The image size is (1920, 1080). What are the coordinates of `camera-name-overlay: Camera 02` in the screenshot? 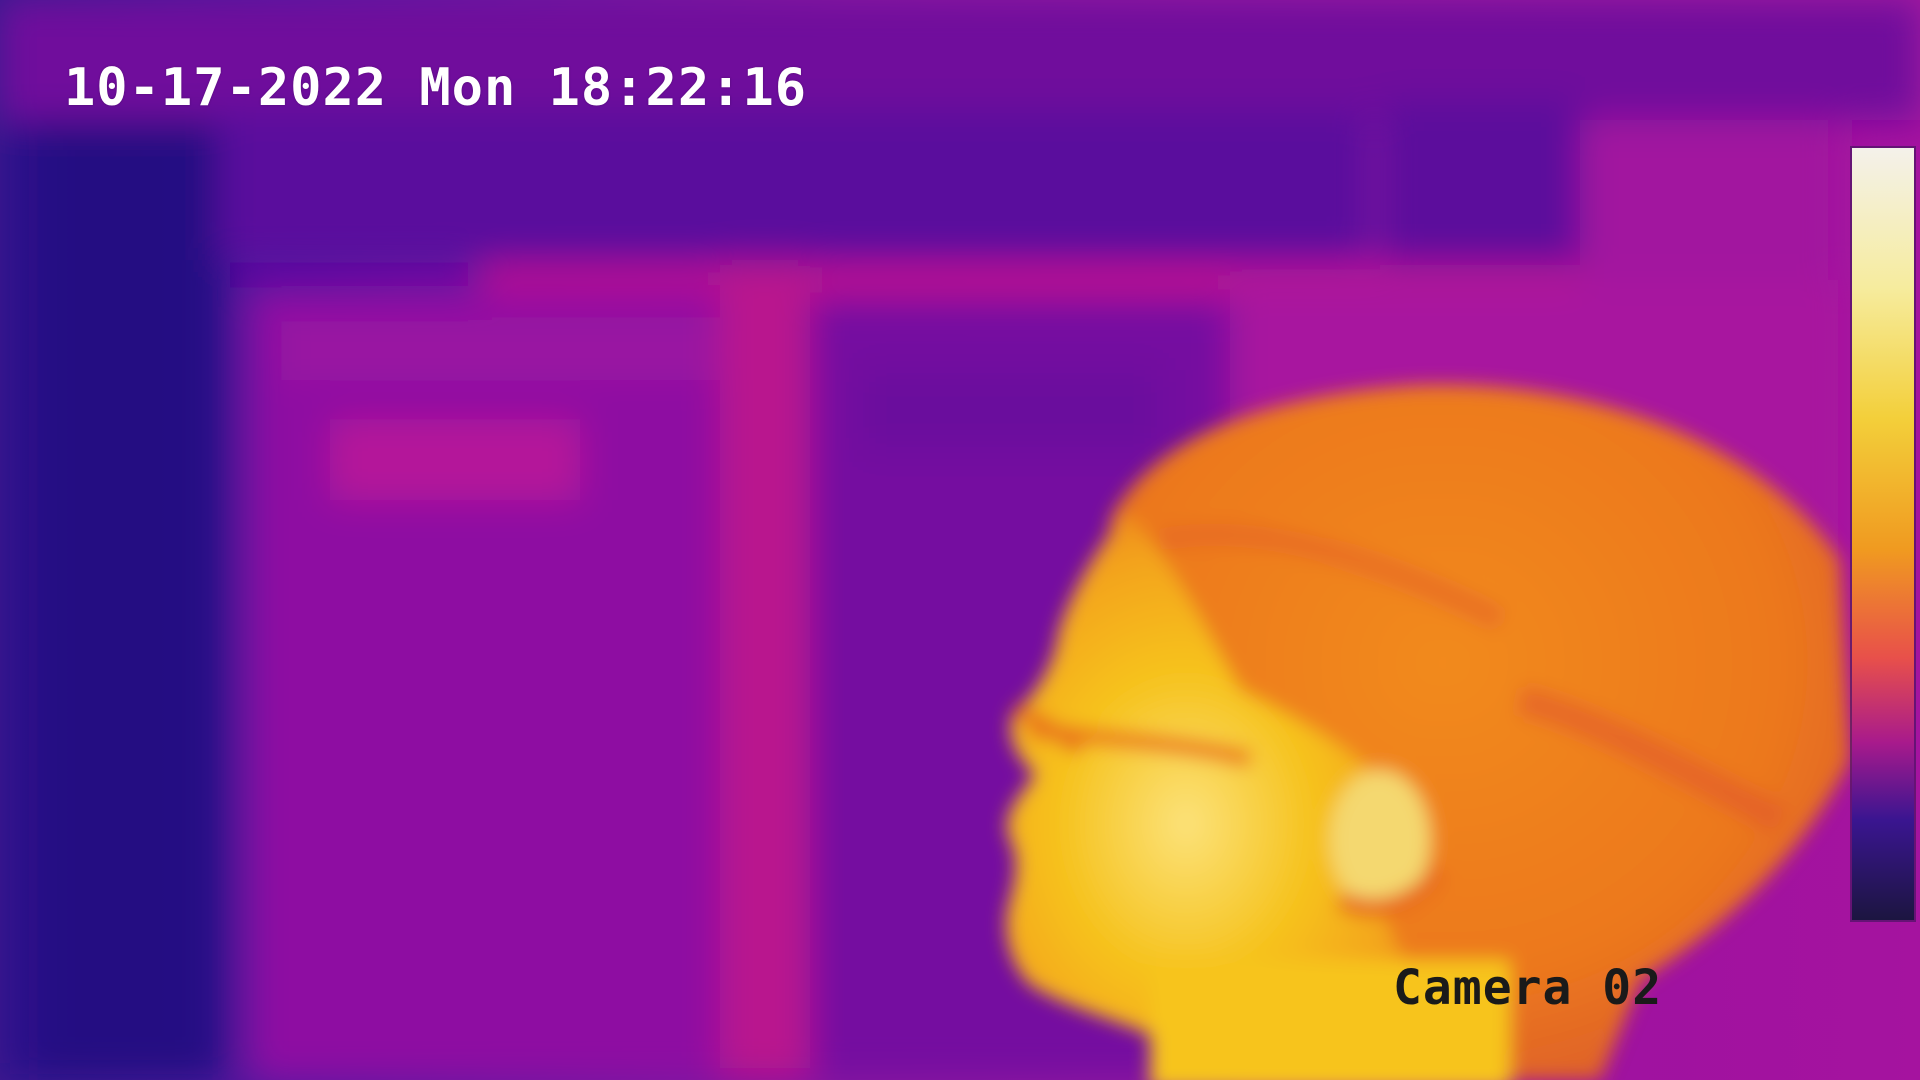 It's located at (1528, 988).